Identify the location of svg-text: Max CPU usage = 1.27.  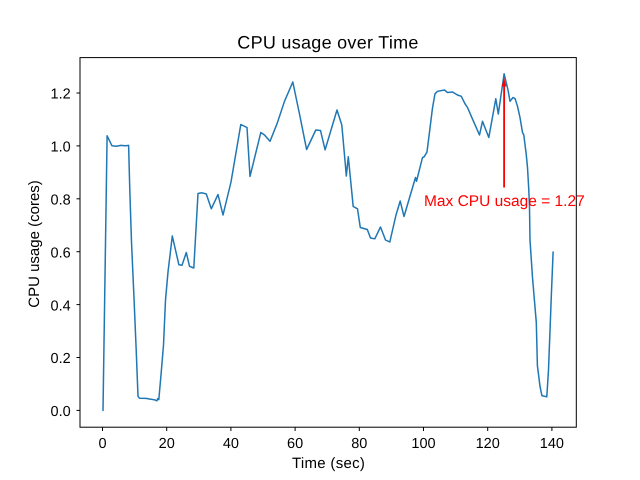
(504, 201).